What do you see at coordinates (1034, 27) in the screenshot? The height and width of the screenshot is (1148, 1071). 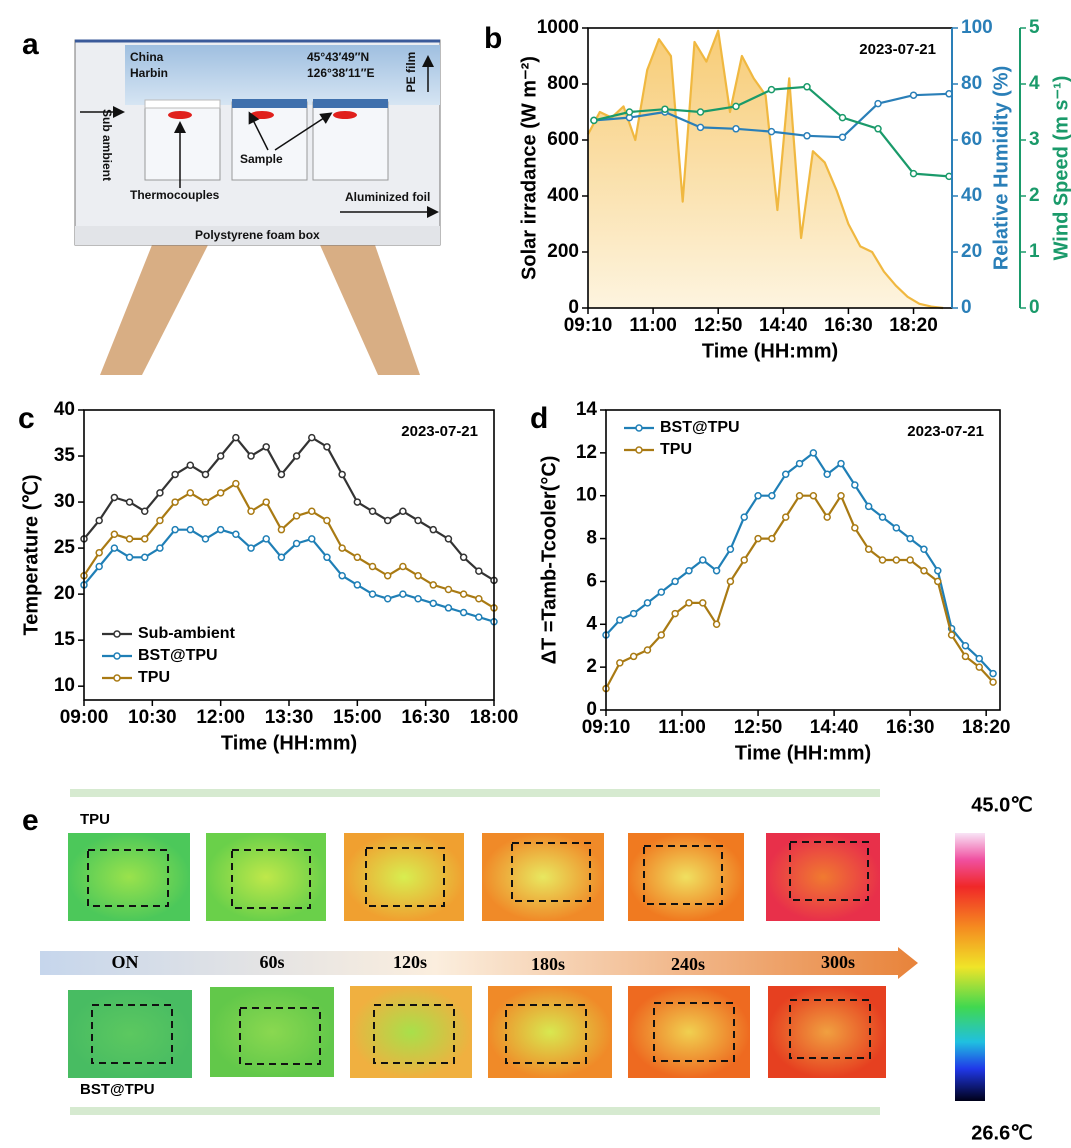 I see `y-tick-label: 5` at bounding box center [1034, 27].